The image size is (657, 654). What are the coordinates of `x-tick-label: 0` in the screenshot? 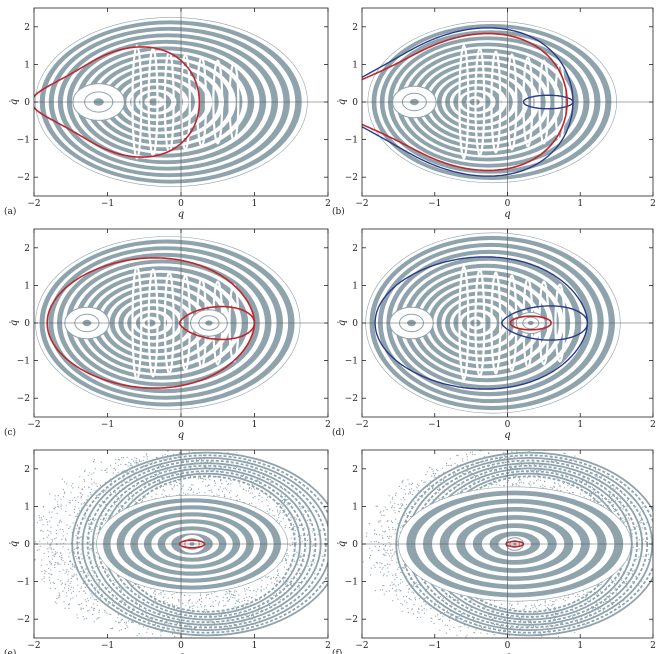 It's located at (181, 204).